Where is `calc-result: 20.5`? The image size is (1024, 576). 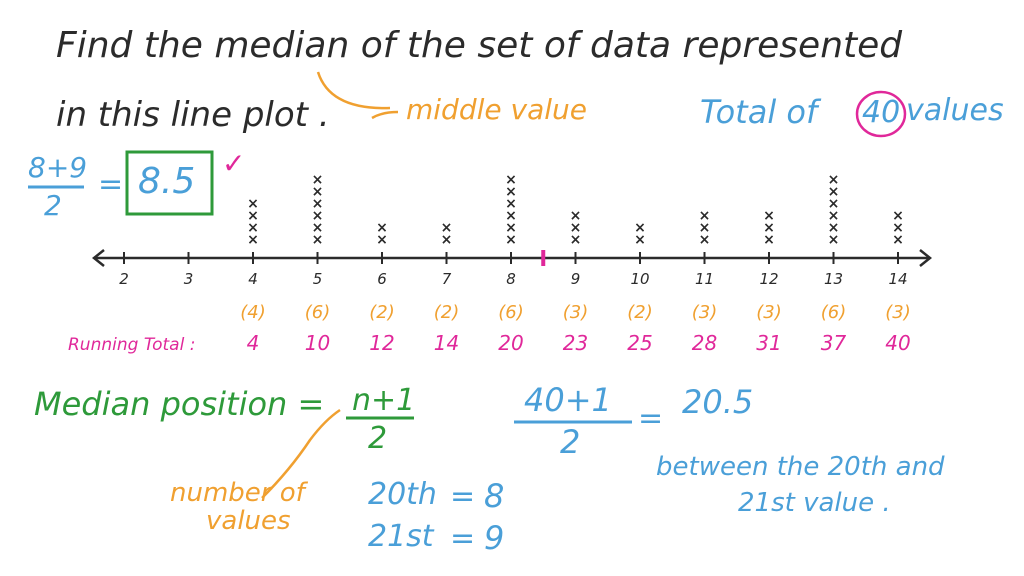 calc-result: 20.5 is located at coordinates (718, 402).